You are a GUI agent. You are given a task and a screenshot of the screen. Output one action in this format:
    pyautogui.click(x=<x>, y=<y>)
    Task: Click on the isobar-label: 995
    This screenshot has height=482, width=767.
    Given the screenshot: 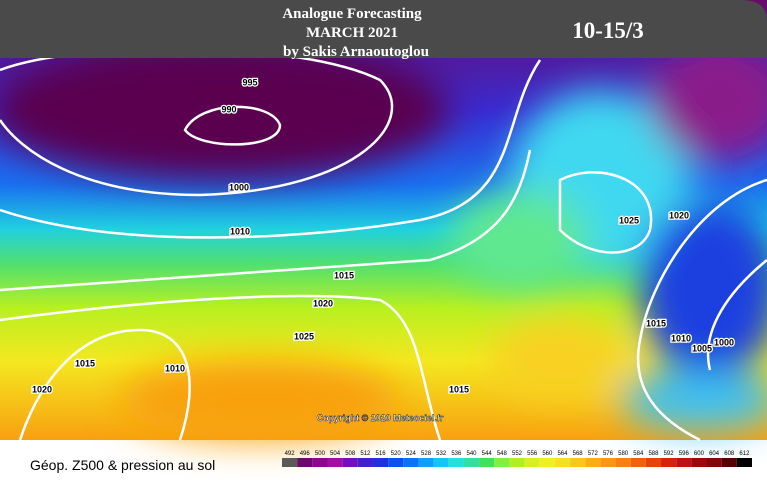 What is the action you would take?
    pyautogui.click(x=249, y=82)
    